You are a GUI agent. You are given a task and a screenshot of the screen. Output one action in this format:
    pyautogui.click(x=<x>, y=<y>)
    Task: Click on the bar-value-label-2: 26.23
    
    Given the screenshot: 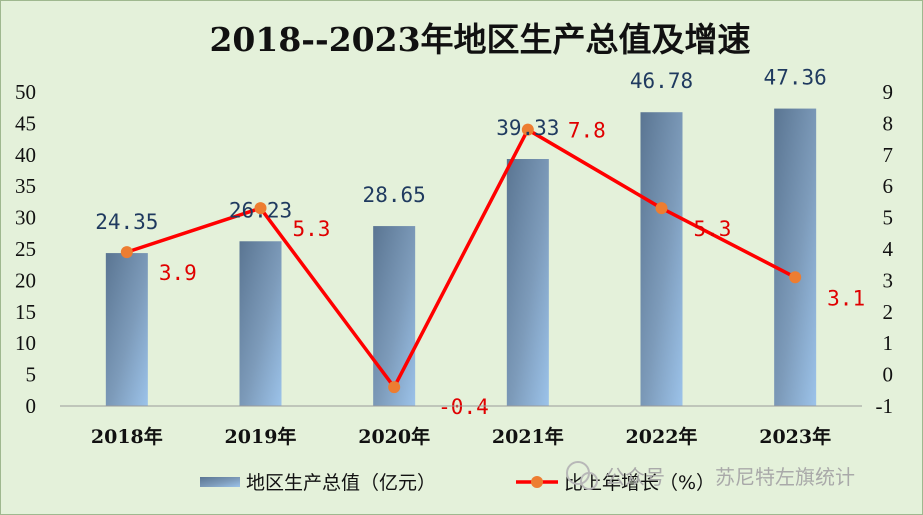 What is the action you would take?
    pyautogui.click(x=260, y=210)
    